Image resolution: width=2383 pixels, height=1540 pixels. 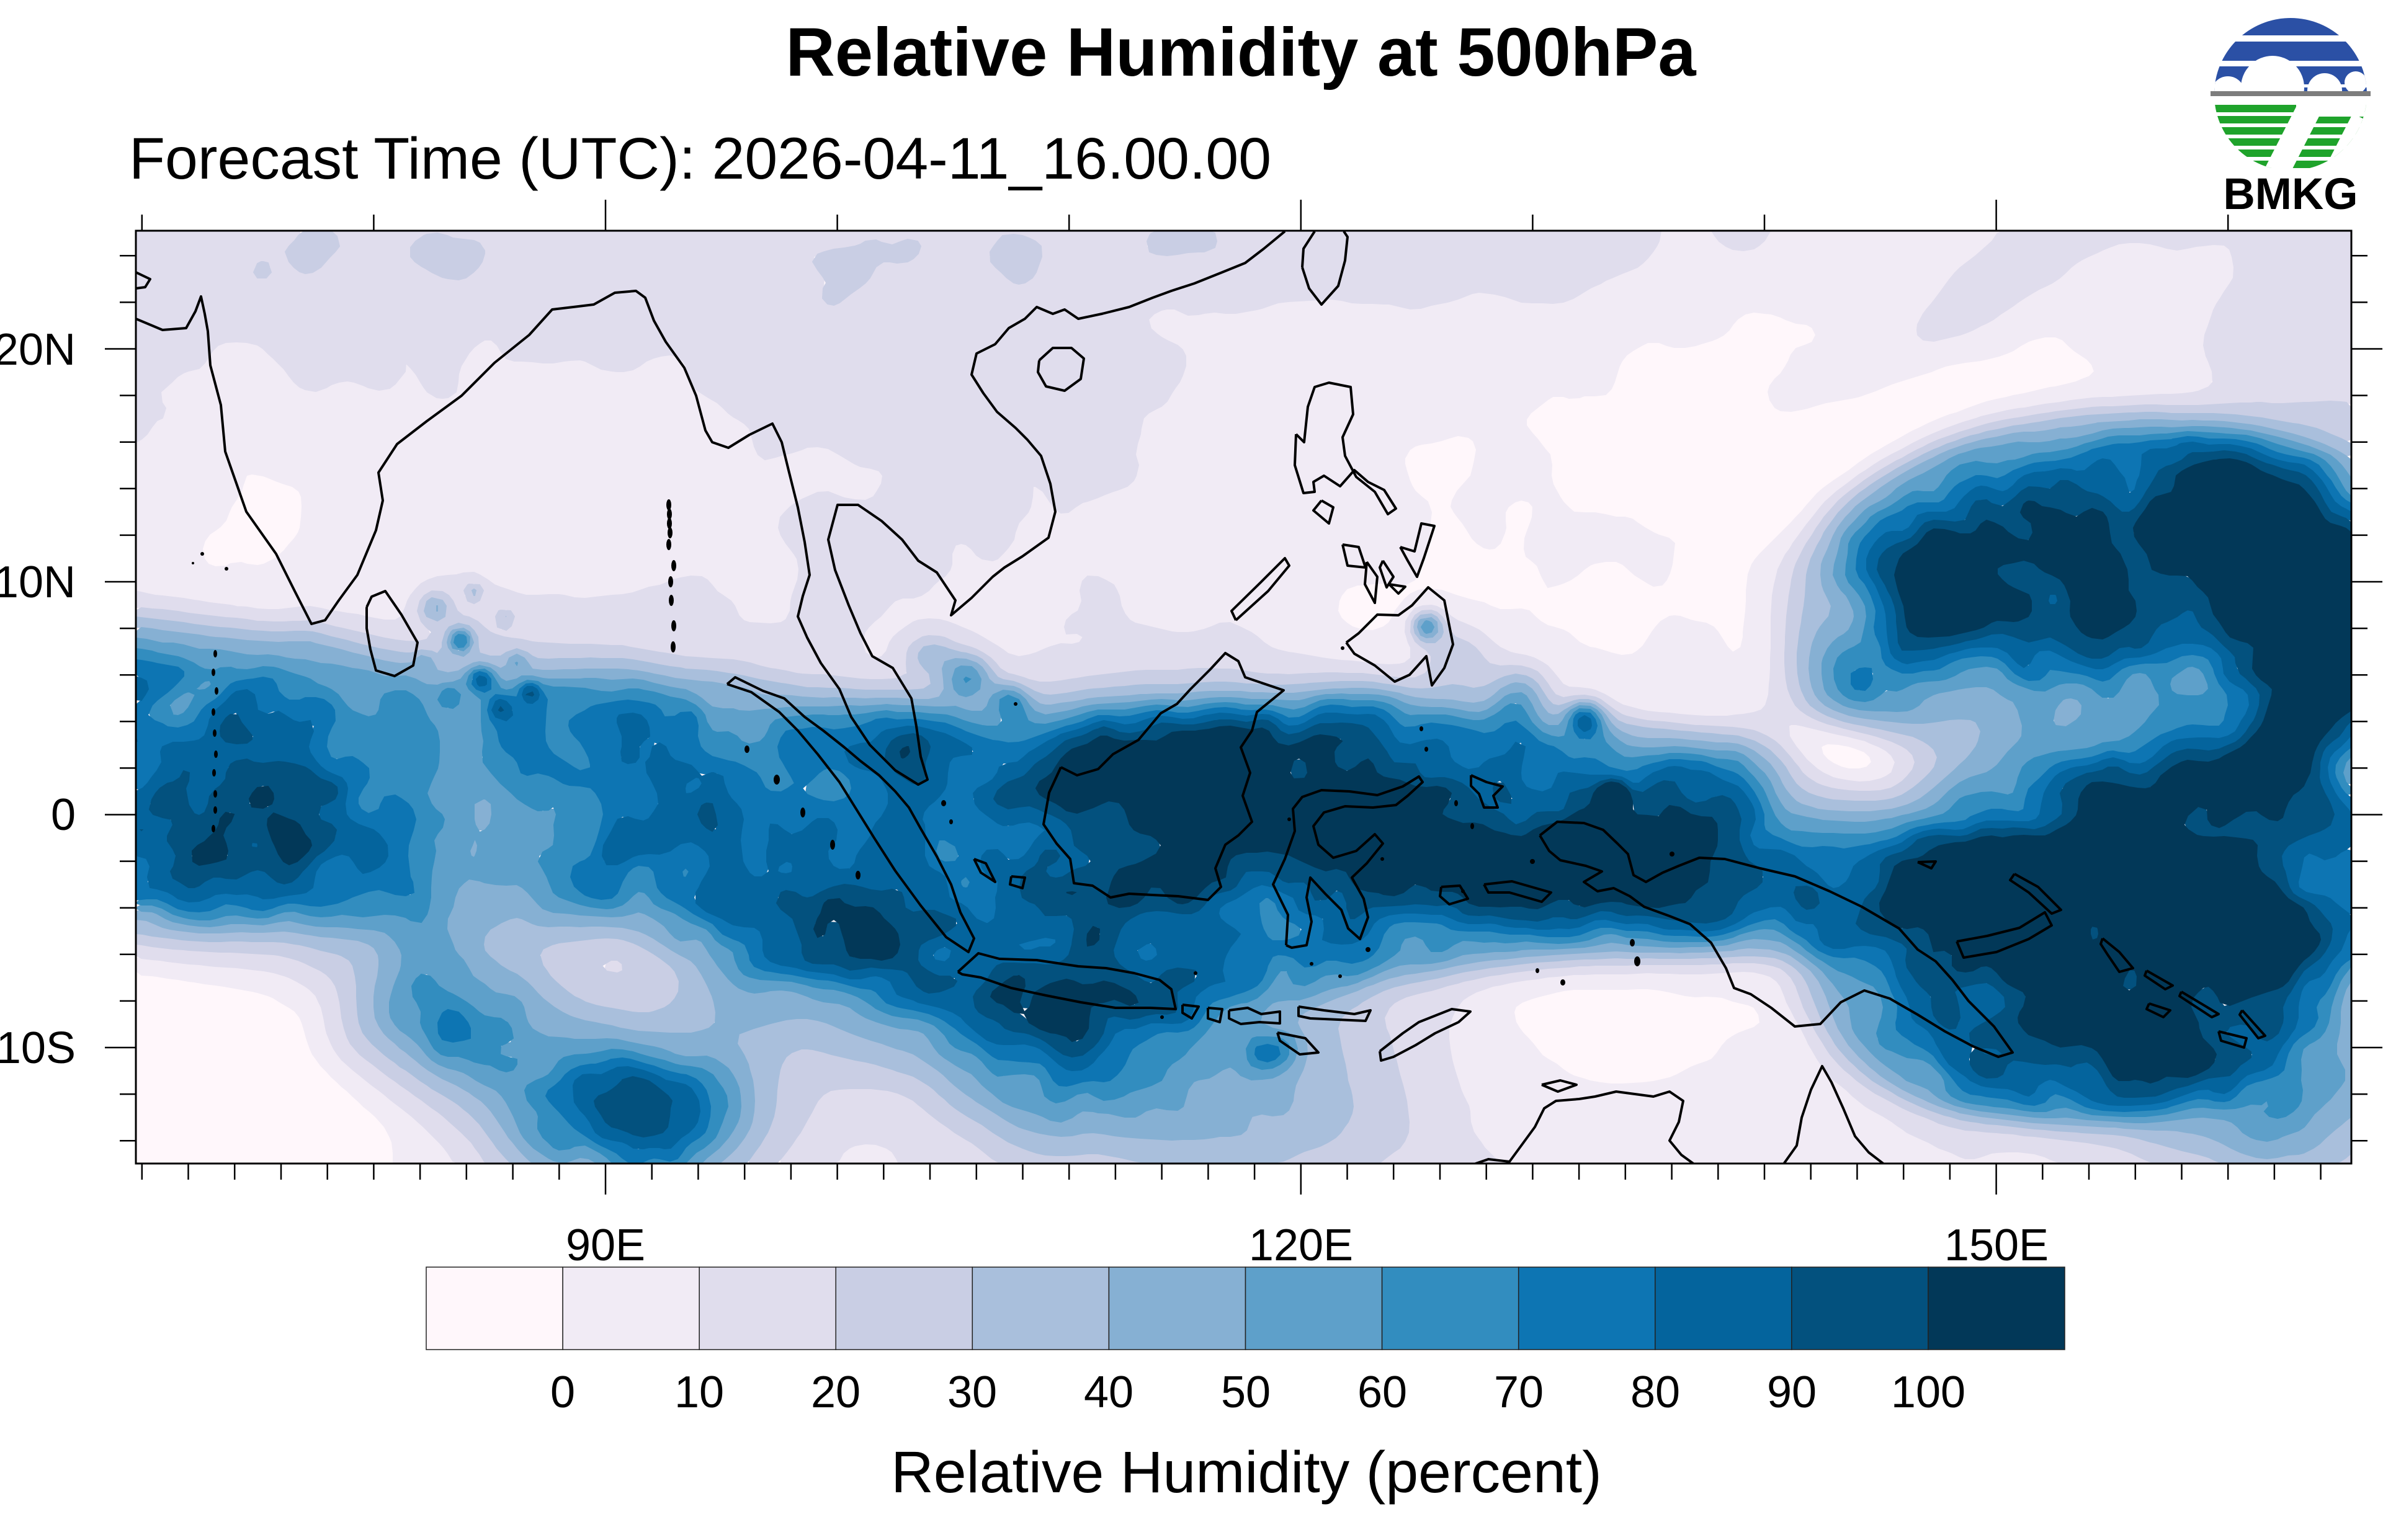 I want to click on svg-text: Relative Humidity at 500hPa, so click(x=1240, y=53).